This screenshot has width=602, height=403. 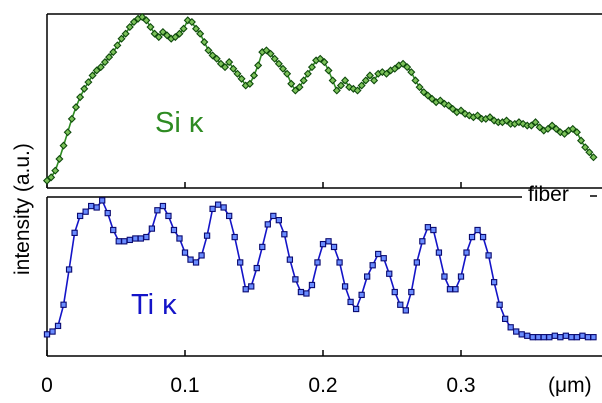 What do you see at coordinates (570, 385) in the screenshot?
I see `x-axis-unit: (μm)` at bounding box center [570, 385].